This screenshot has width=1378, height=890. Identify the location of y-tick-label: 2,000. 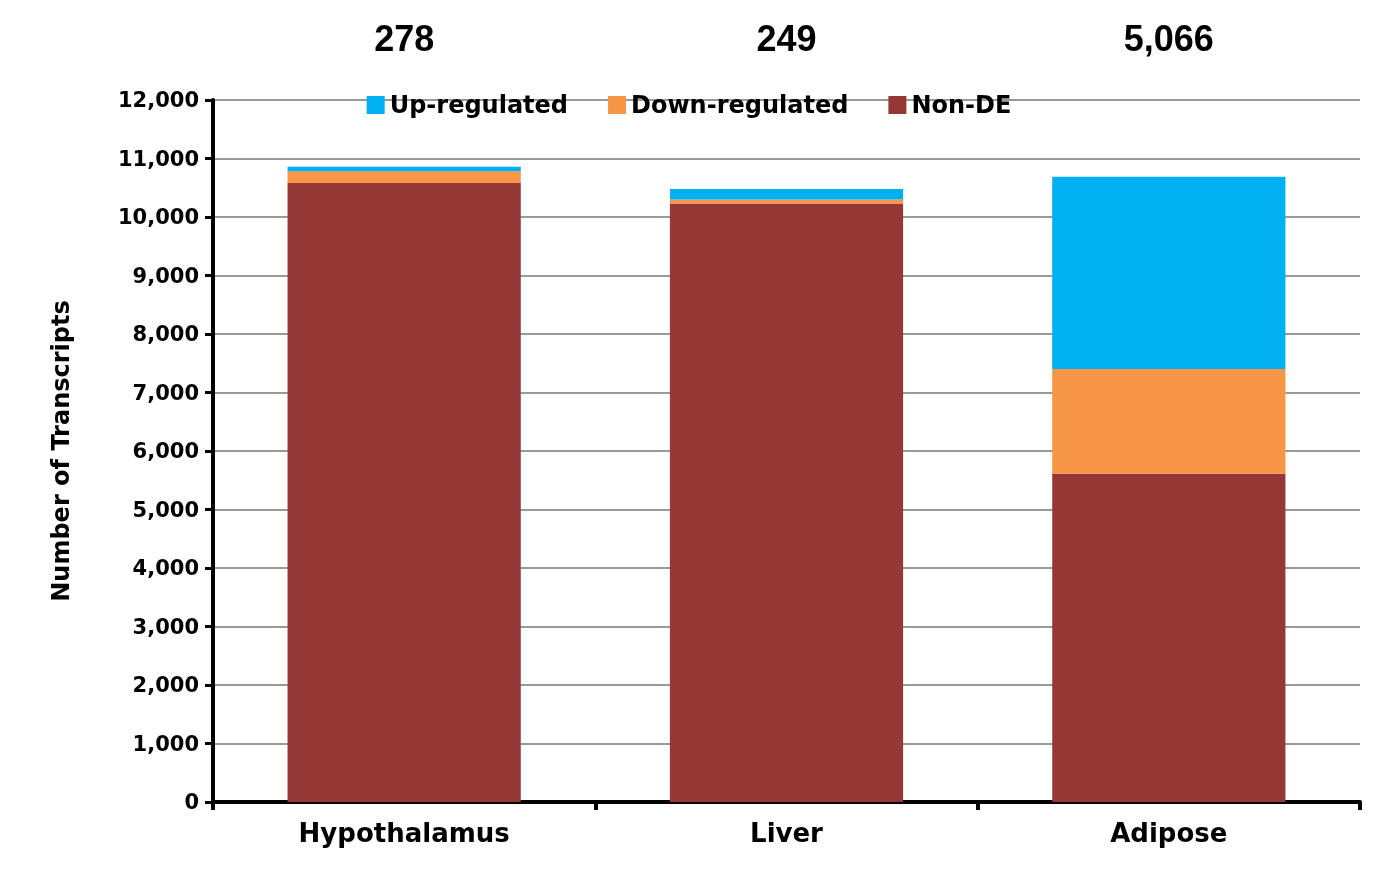
(165, 685).